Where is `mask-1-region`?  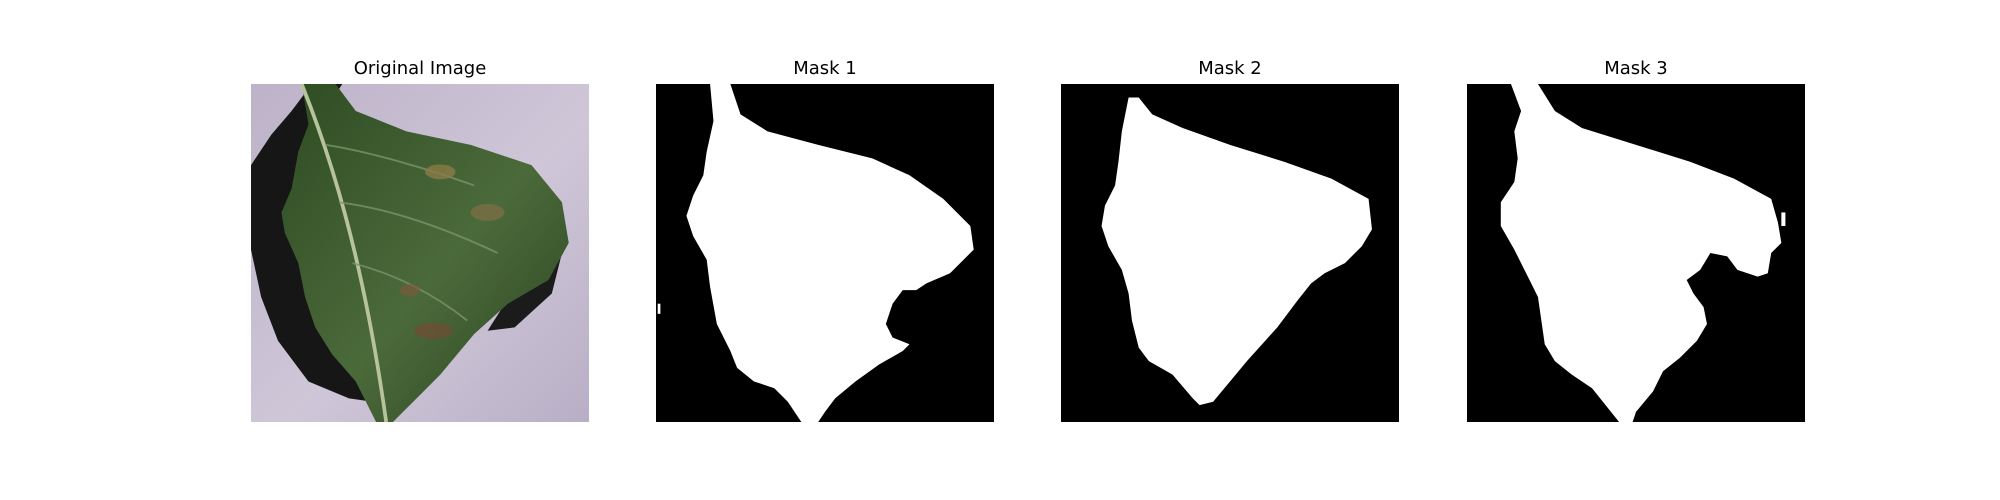
mask-1-region is located at coordinates (830, 253).